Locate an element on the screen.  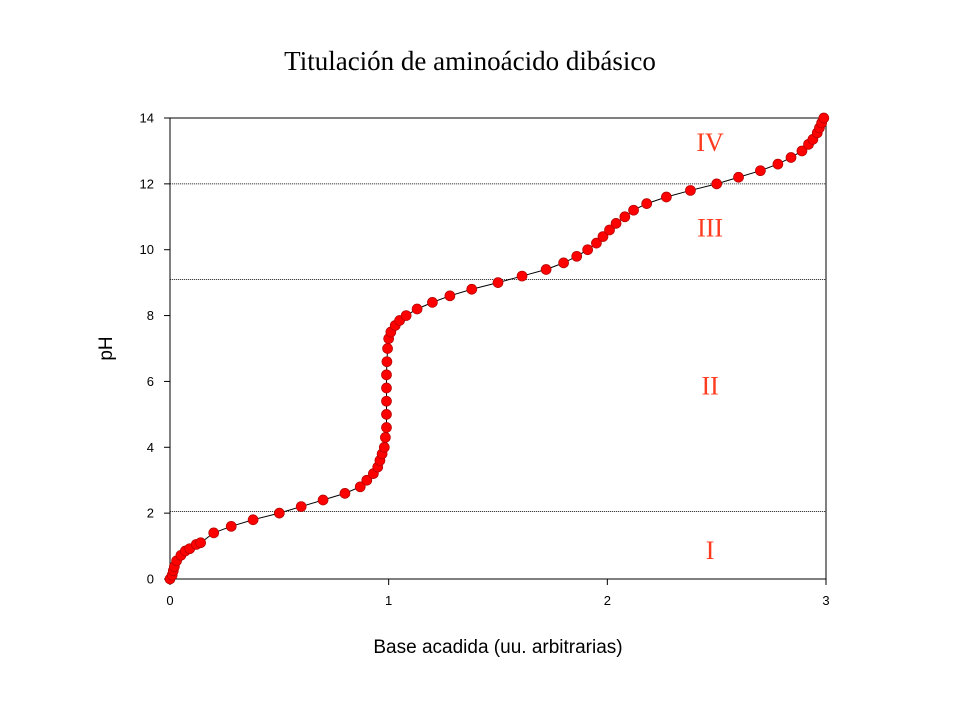
y-axis-label: pH is located at coordinates (106, 348).